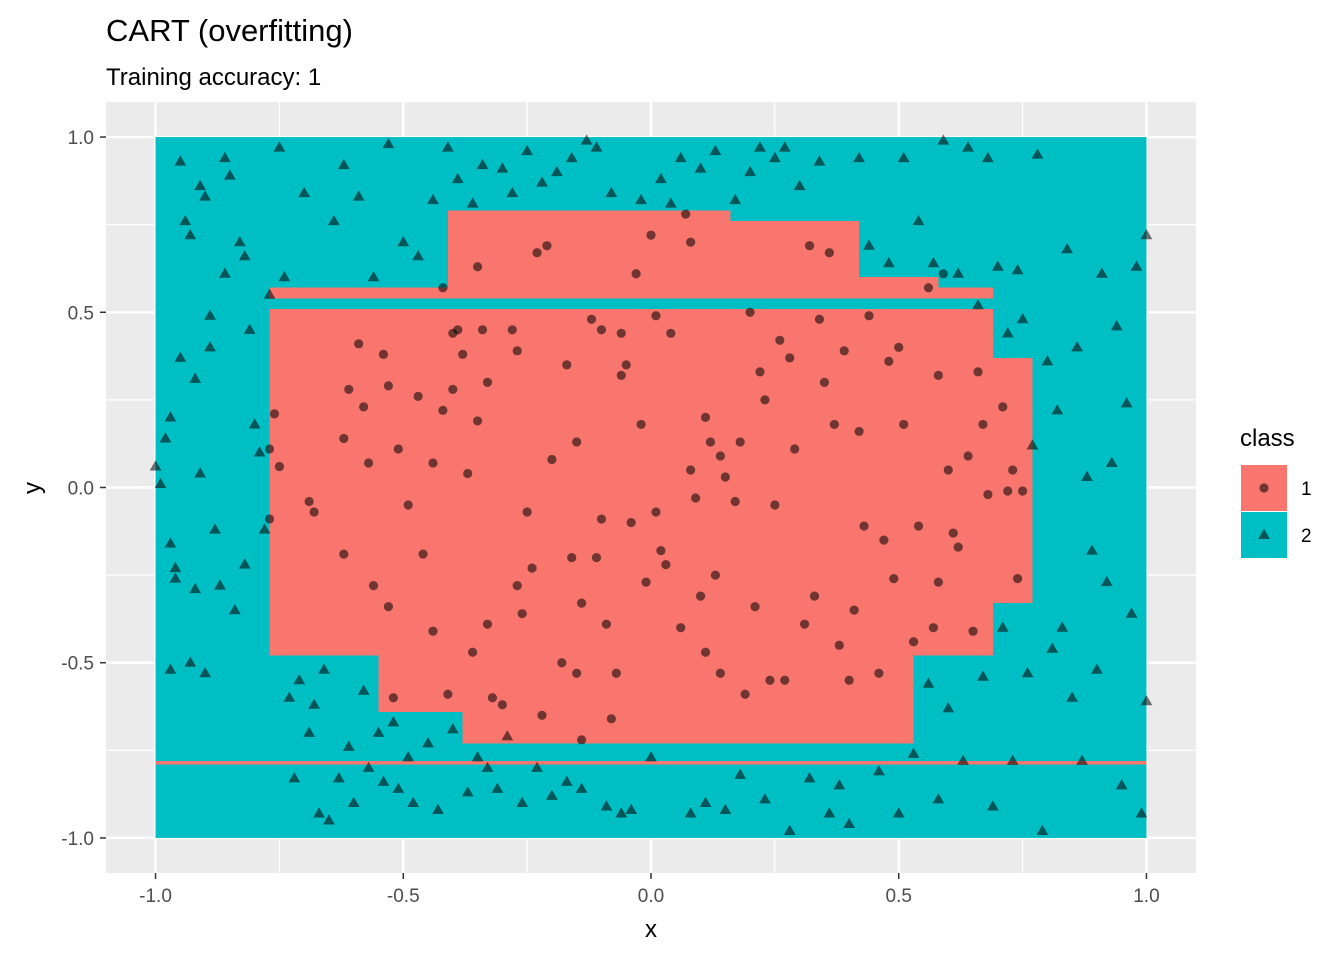  Describe the element at coordinates (81, 138) in the screenshot. I see `y-tick-label: 1.0` at that location.